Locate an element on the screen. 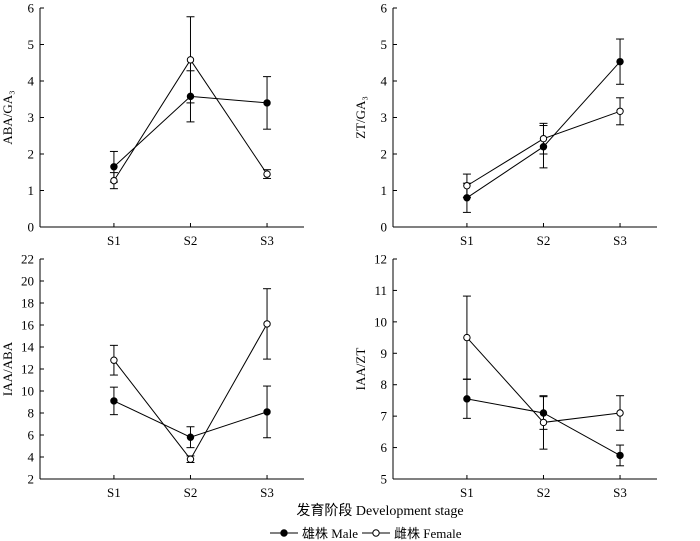 The height and width of the screenshot is (541, 700). y-axis-title: IAA/ZT is located at coordinates (360, 369).